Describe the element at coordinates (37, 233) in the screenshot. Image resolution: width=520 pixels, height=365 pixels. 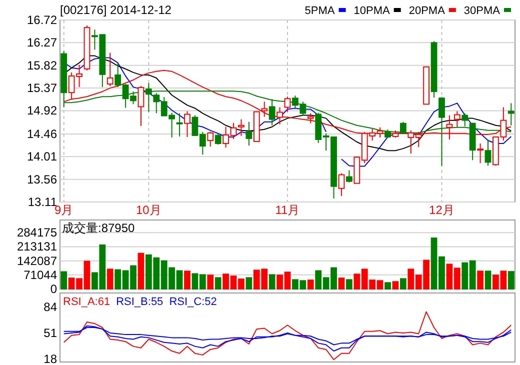
I see `y-tick-label: 284175` at that location.